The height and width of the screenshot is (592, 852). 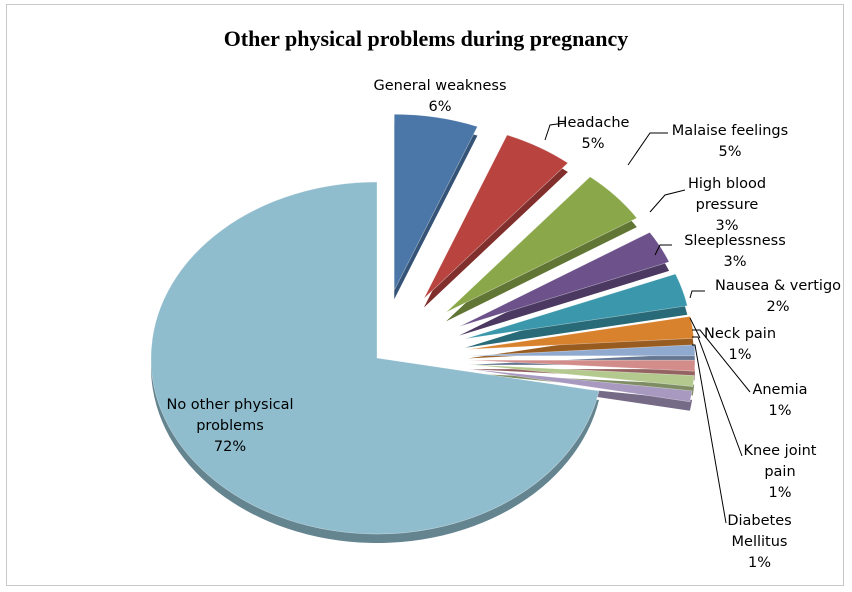 What do you see at coordinates (426, 38) in the screenshot?
I see `chart-title: Other physical problems during pregnancy` at bounding box center [426, 38].